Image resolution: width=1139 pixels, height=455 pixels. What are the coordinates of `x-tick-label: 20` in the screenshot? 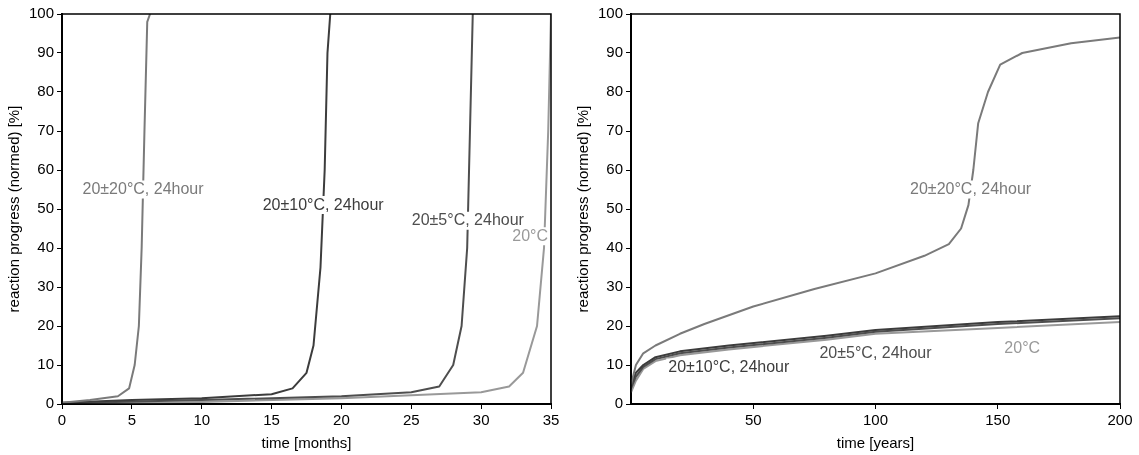 It's located at (341, 420).